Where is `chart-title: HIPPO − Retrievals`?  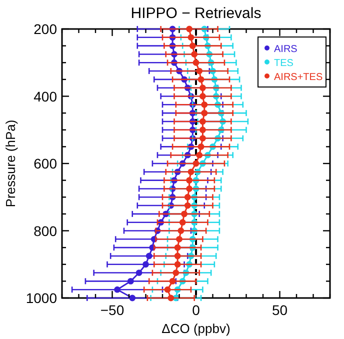
chart-title: HIPPO − Retrievals is located at coordinates (196, 13).